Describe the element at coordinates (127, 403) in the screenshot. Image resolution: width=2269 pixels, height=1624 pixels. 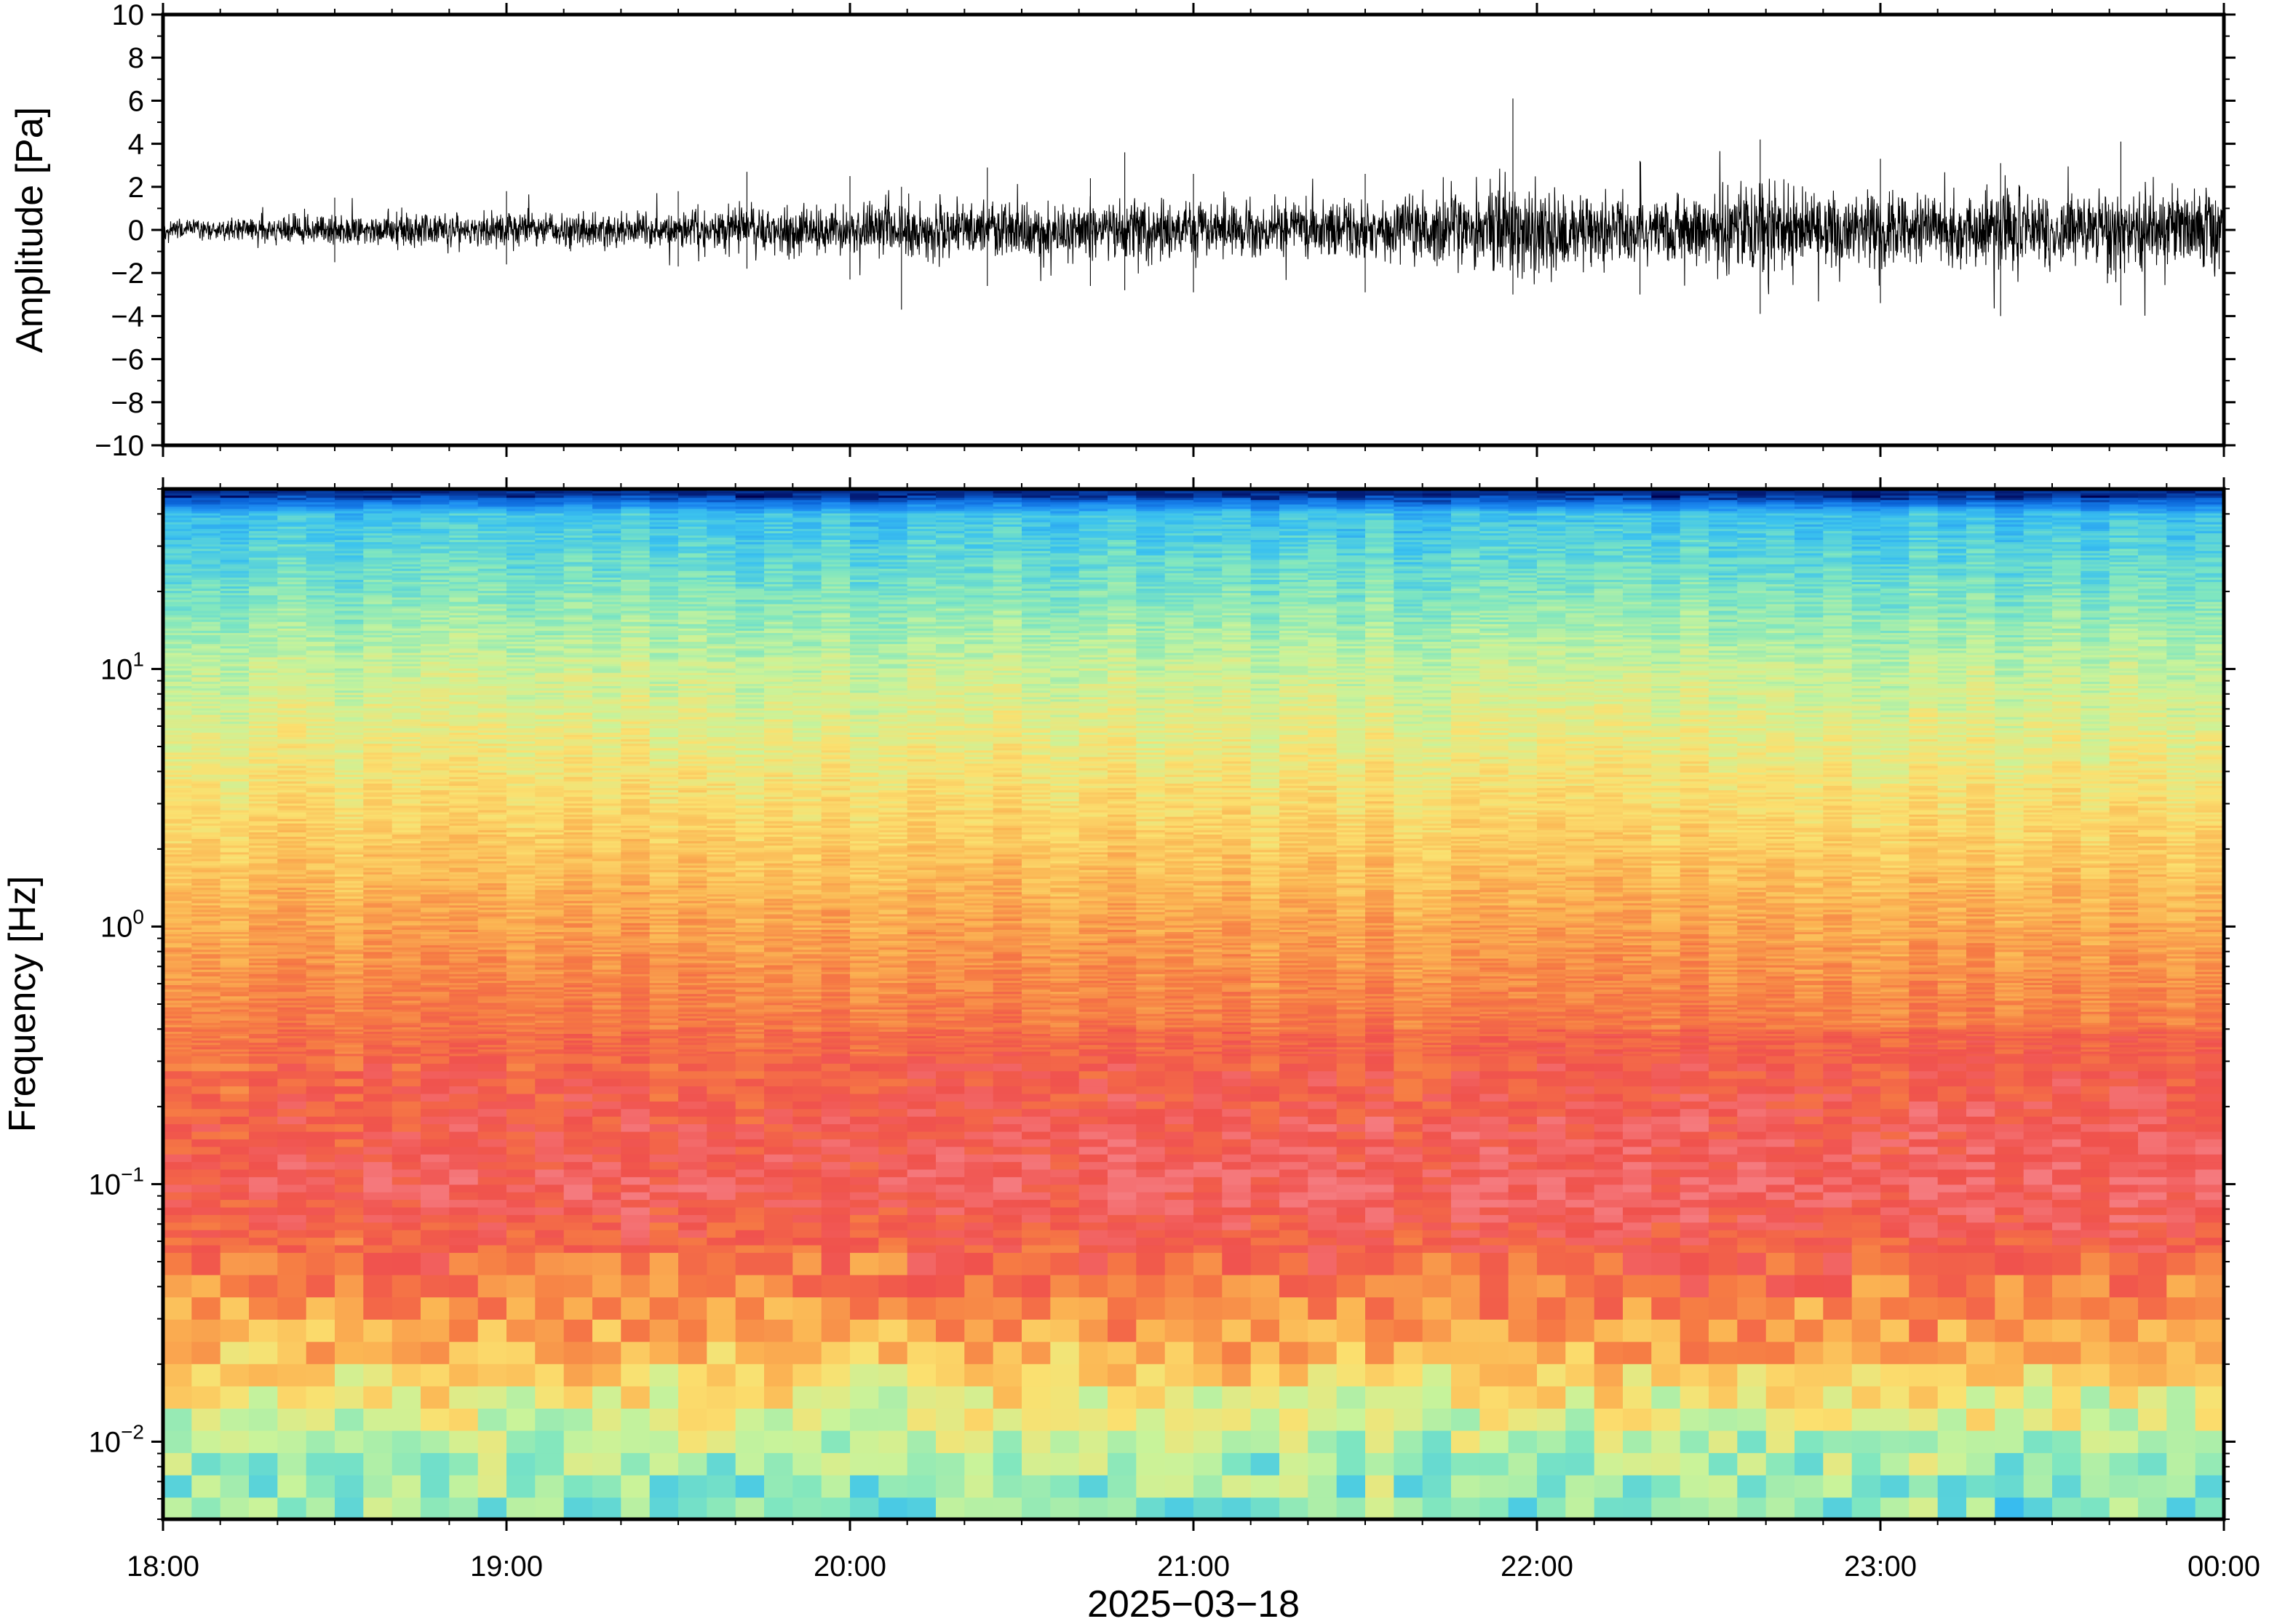
I see `waveform-y-tick-label: −8` at that location.